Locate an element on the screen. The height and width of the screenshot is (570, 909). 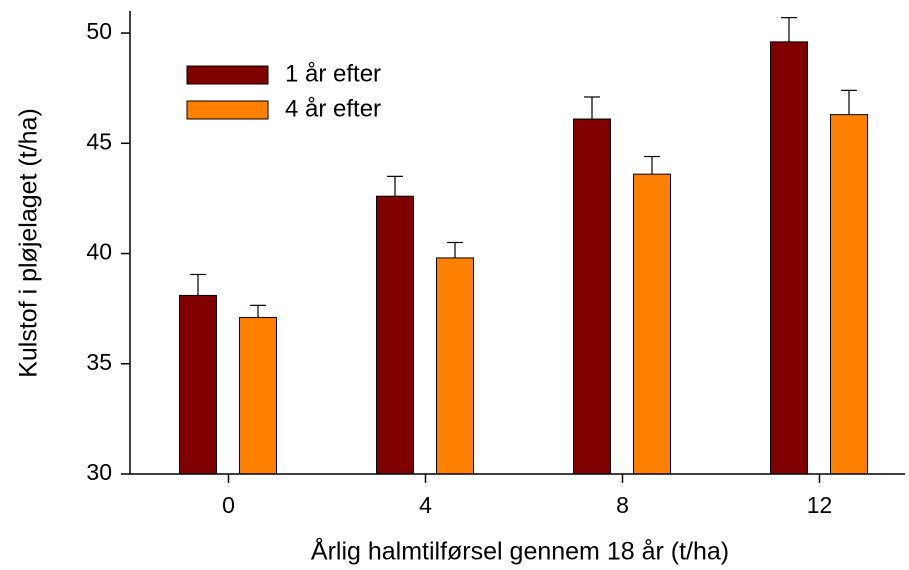
y-tick-label: 45 is located at coordinates (99, 141).